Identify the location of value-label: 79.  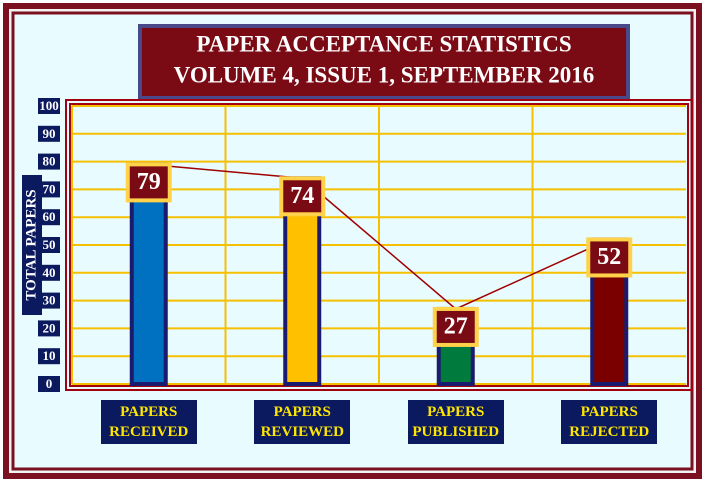
(149, 182).